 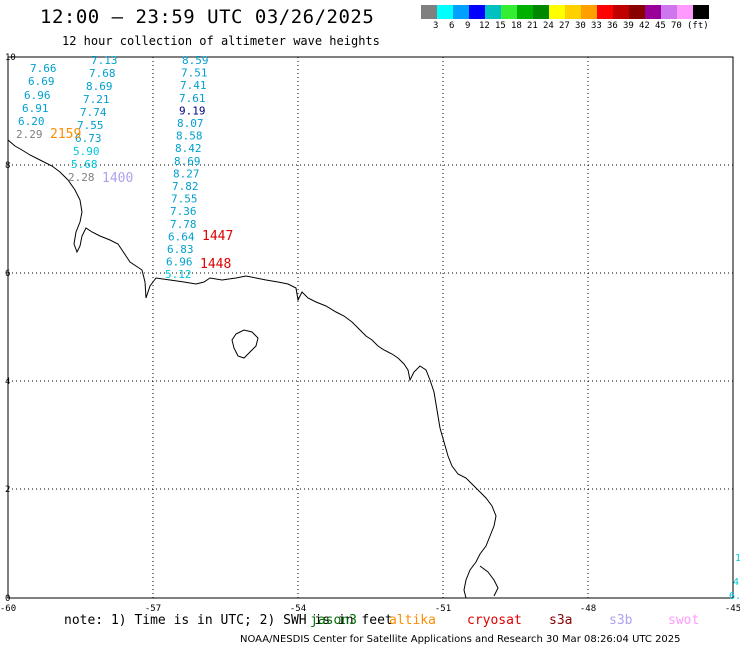 I want to click on latitude-tick-label: 10, so click(x=10, y=58).